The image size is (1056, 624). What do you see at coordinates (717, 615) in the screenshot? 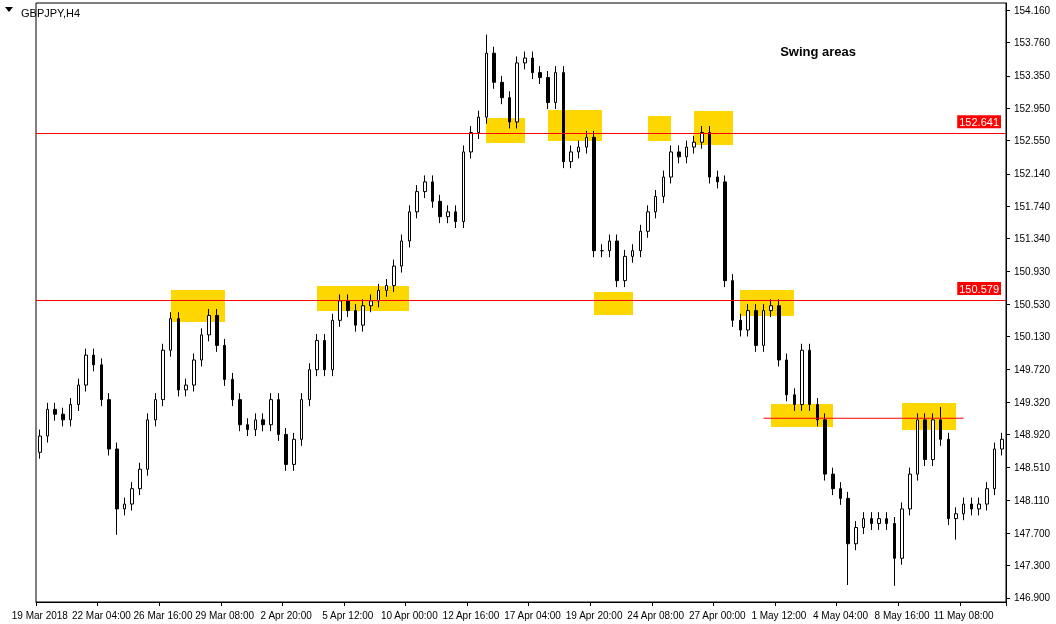
I see `x-tick-label: 27 Apr 00:00` at bounding box center [717, 615].